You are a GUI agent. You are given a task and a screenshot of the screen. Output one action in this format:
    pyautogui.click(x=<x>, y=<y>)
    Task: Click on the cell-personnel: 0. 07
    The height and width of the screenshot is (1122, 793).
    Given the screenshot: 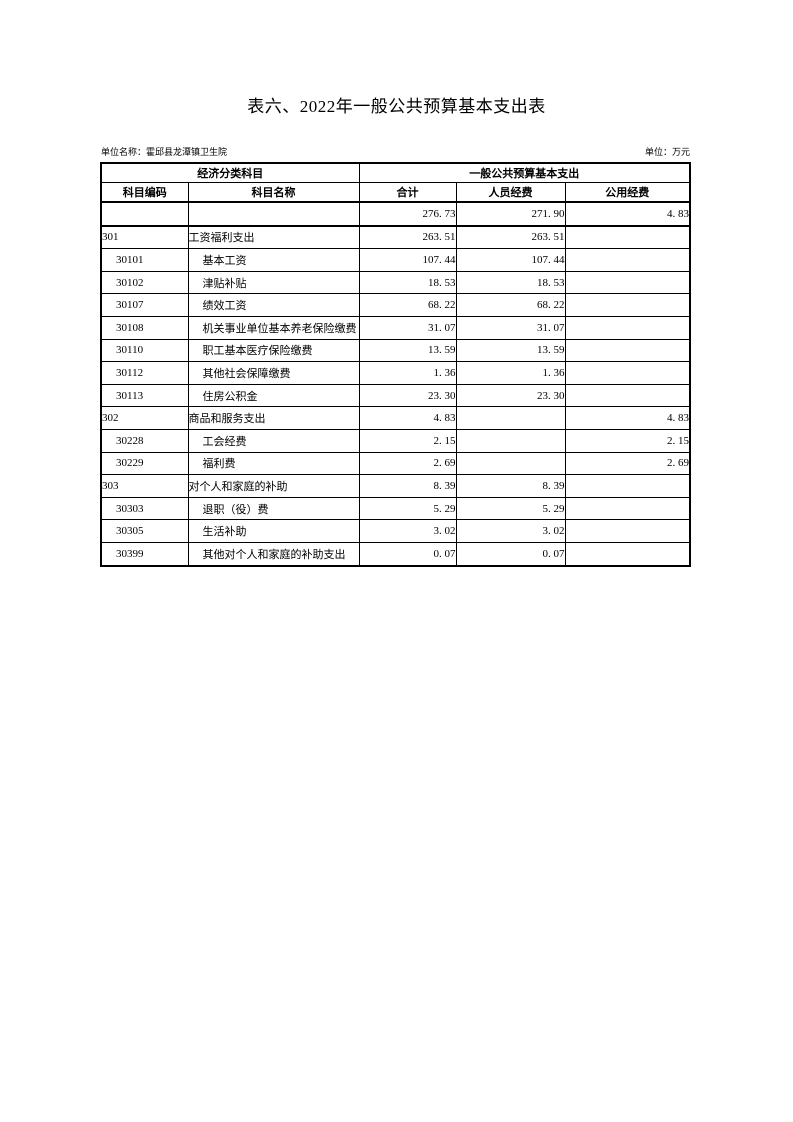 What is the action you would take?
    pyautogui.click(x=510, y=554)
    